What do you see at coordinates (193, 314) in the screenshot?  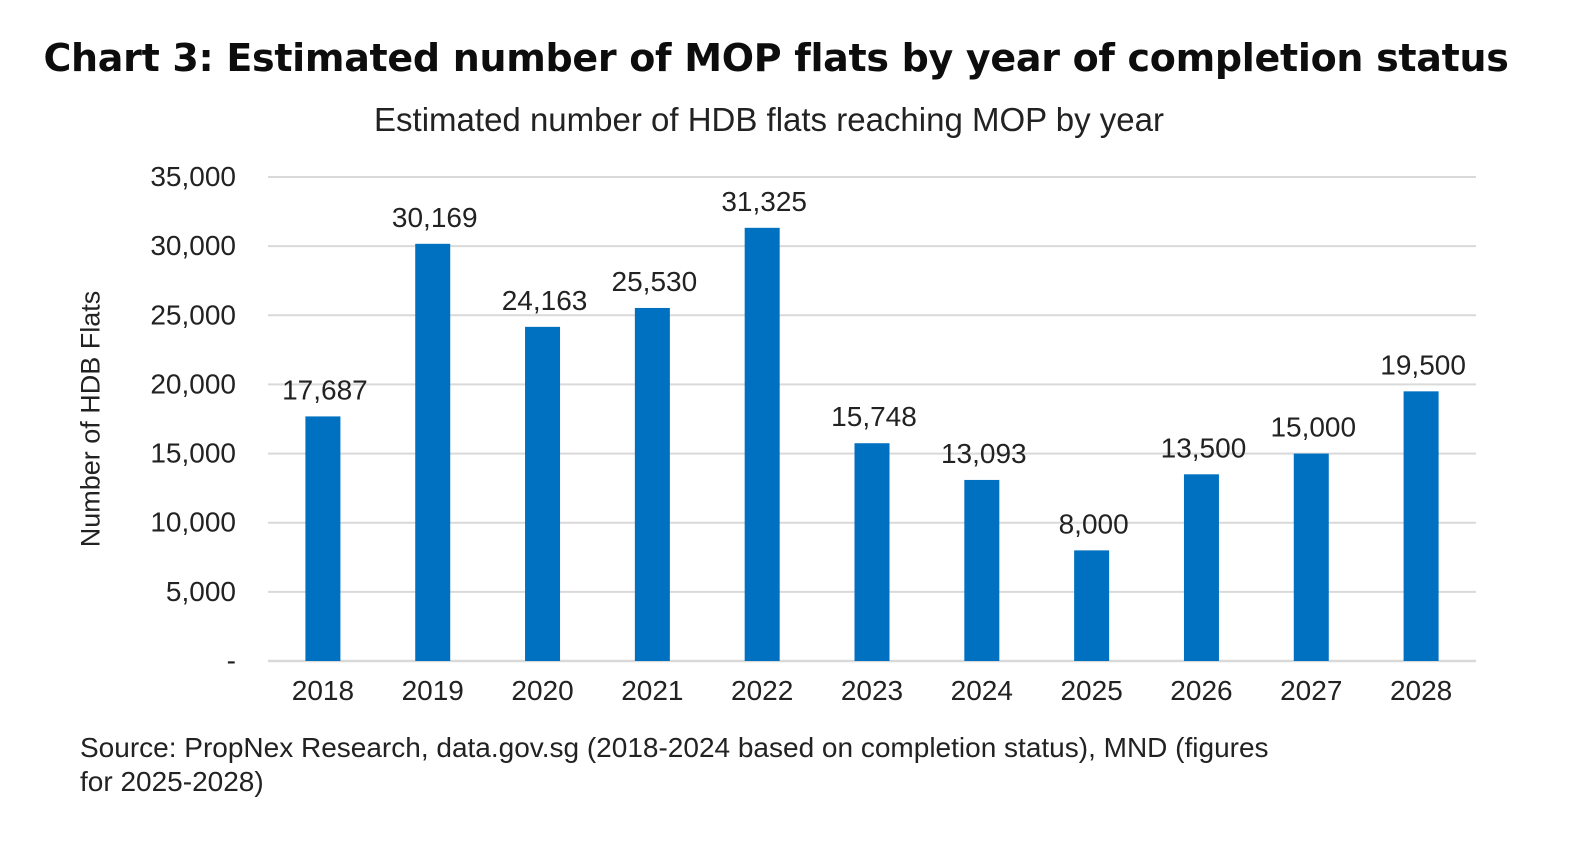 I see `y-tick-label: 25,000` at bounding box center [193, 314].